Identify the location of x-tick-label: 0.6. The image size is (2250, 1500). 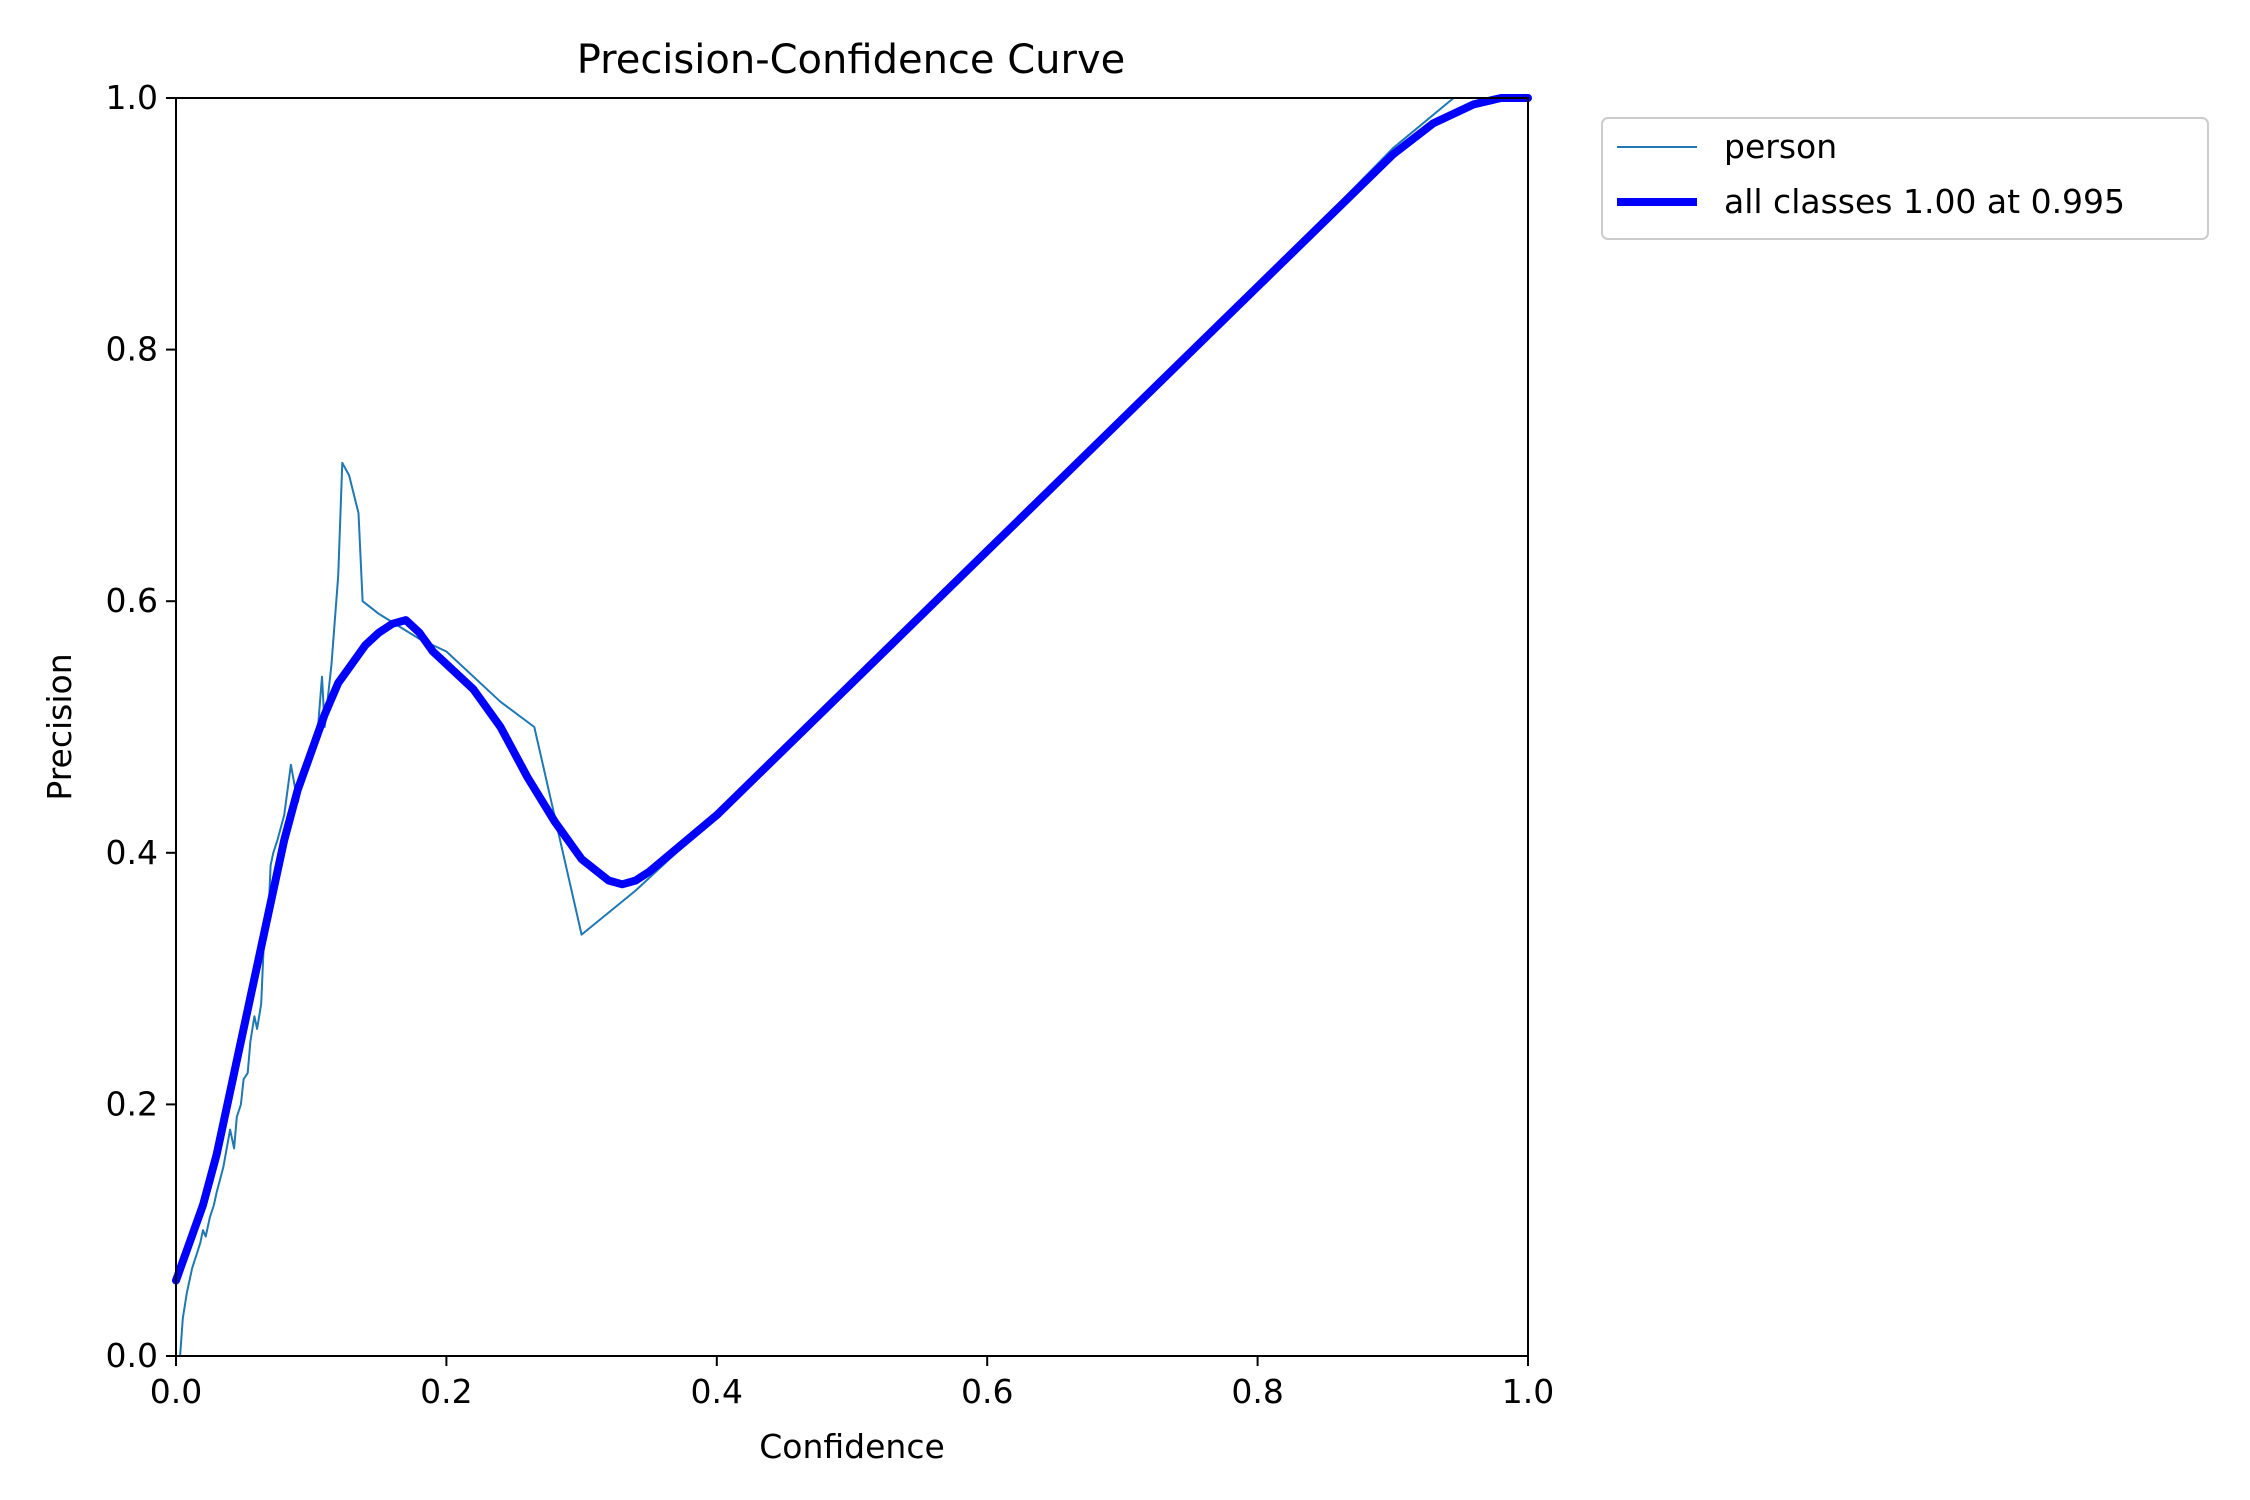
(987, 1391).